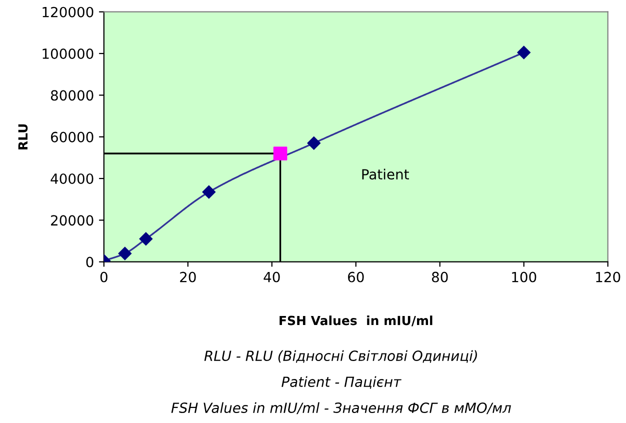 This screenshot has width=626, height=423. What do you see at coordinates (72, 220) in the screenshot?
I see `y-tick-label: 20000` at bounding box center [72, 220].